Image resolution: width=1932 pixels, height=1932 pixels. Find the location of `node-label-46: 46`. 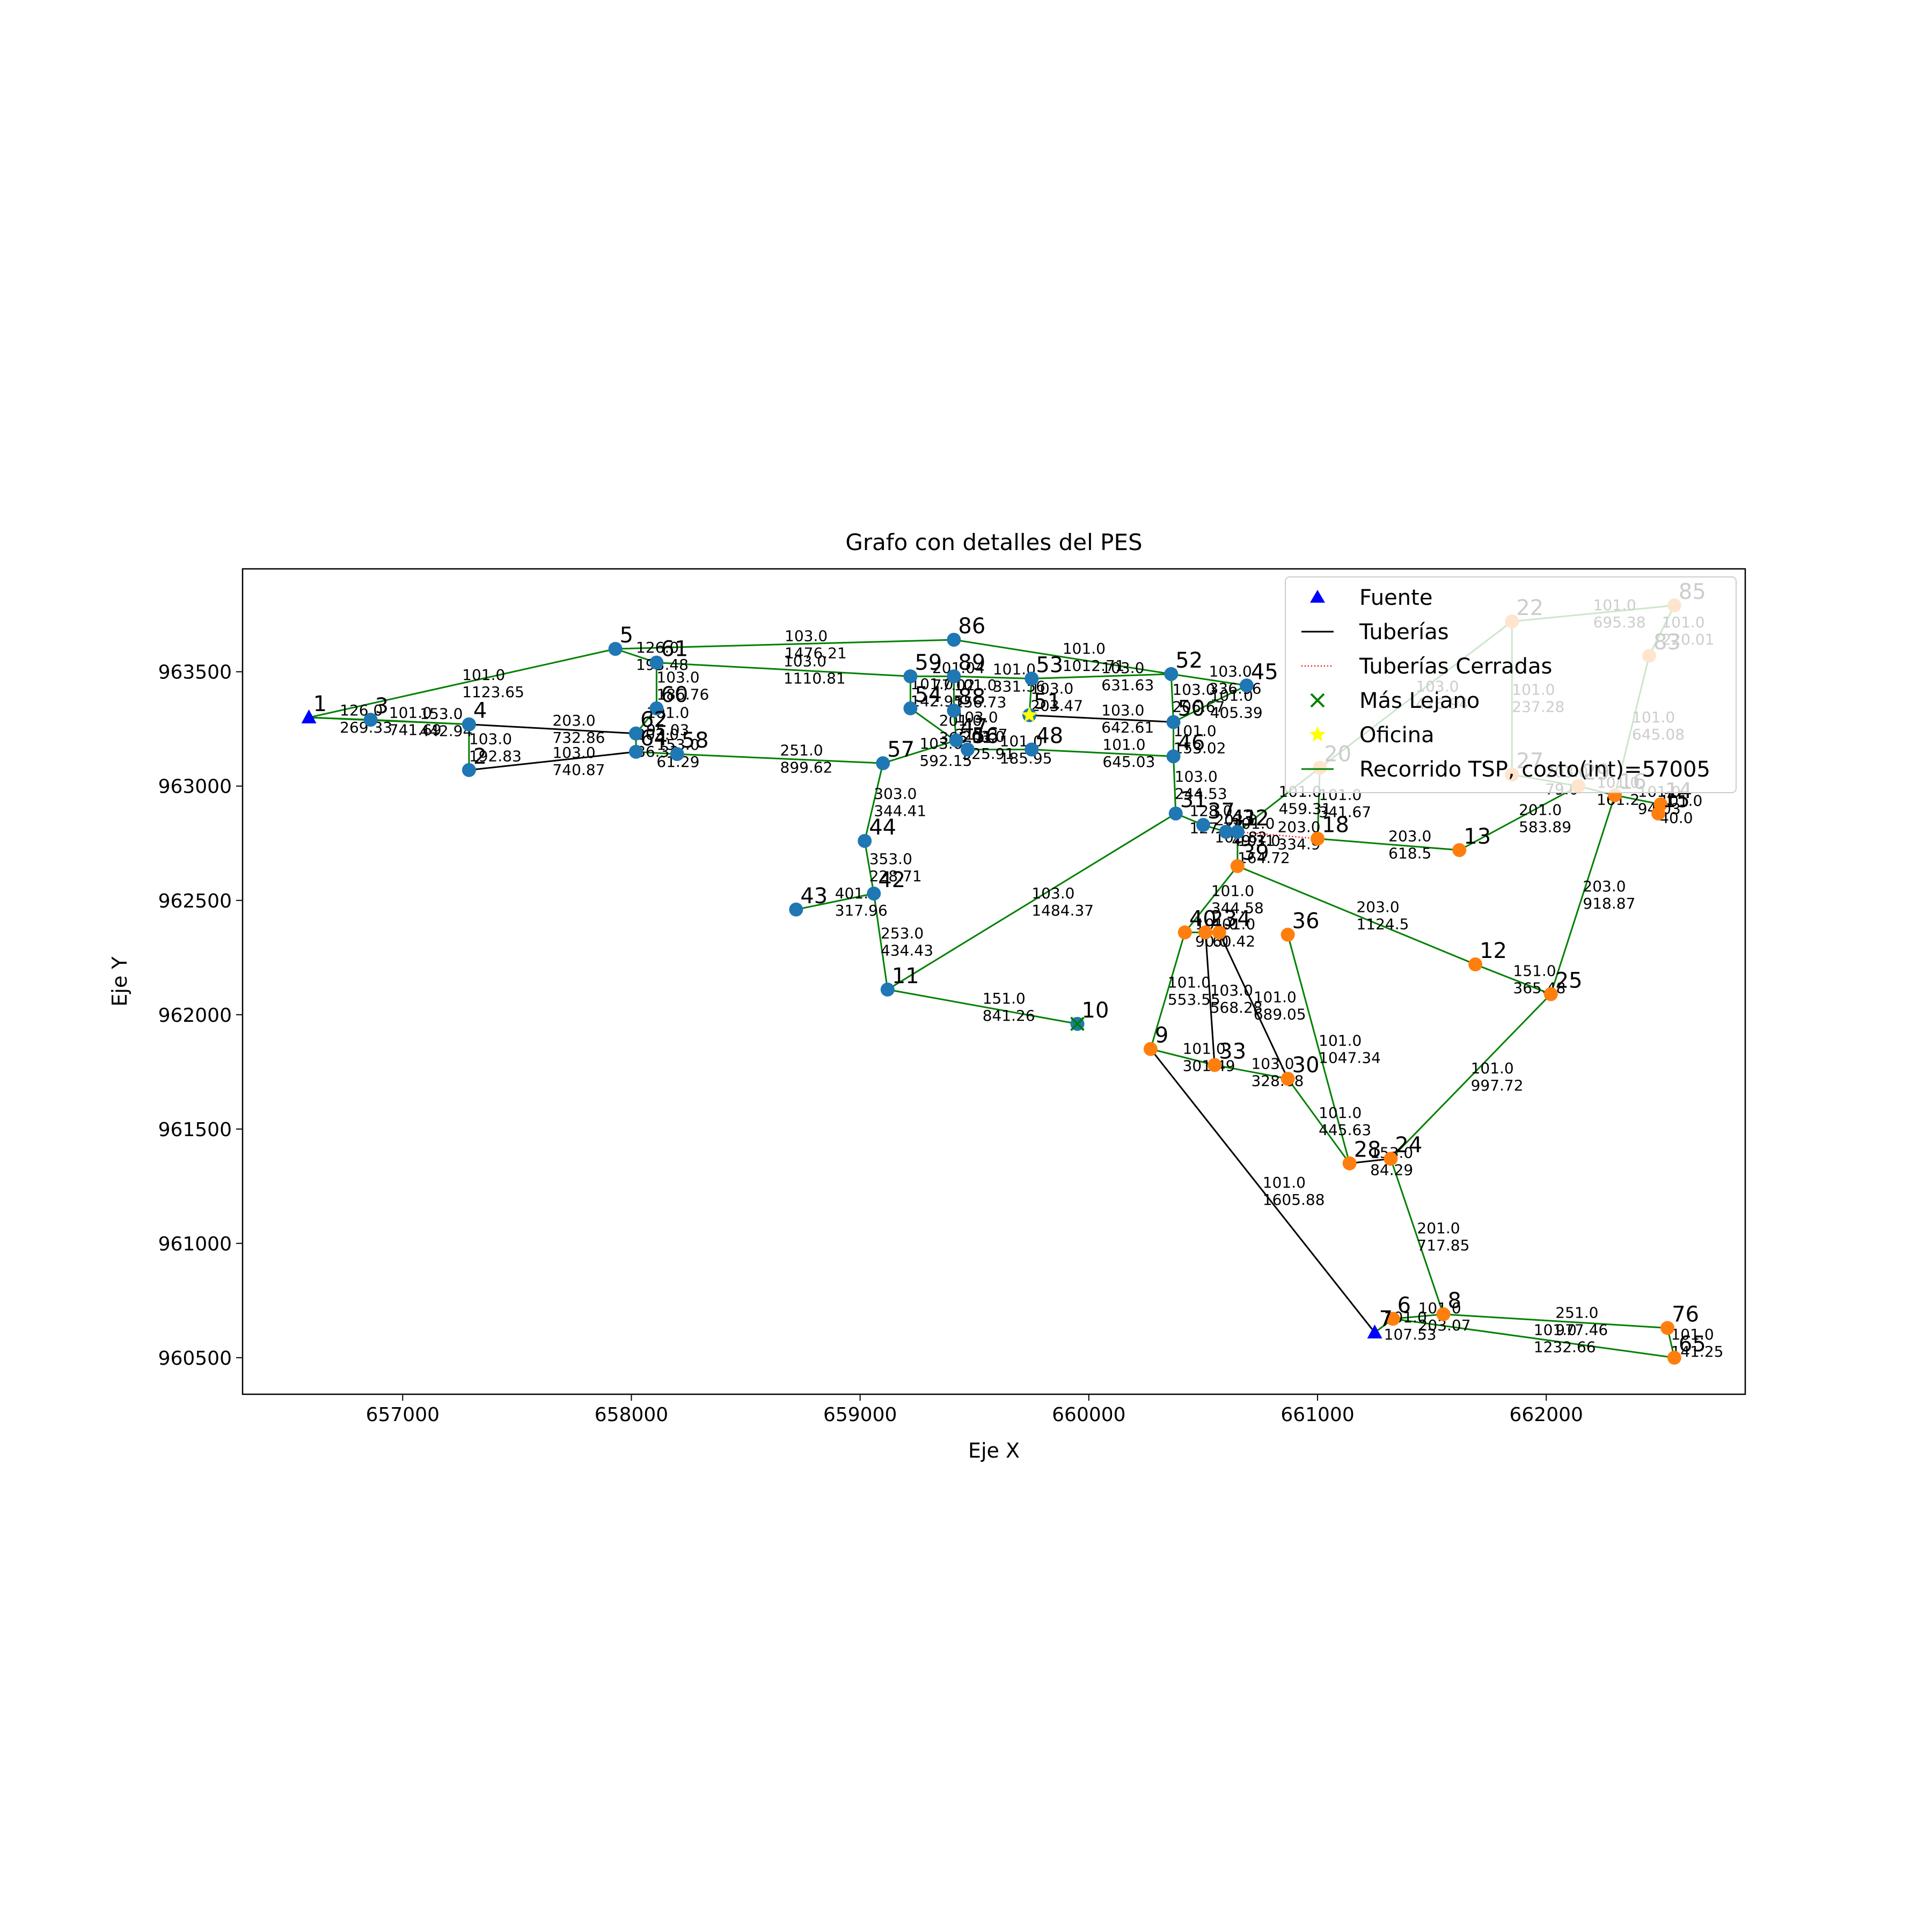

node-label-46: 46 is located at coordinates (1191, 742).